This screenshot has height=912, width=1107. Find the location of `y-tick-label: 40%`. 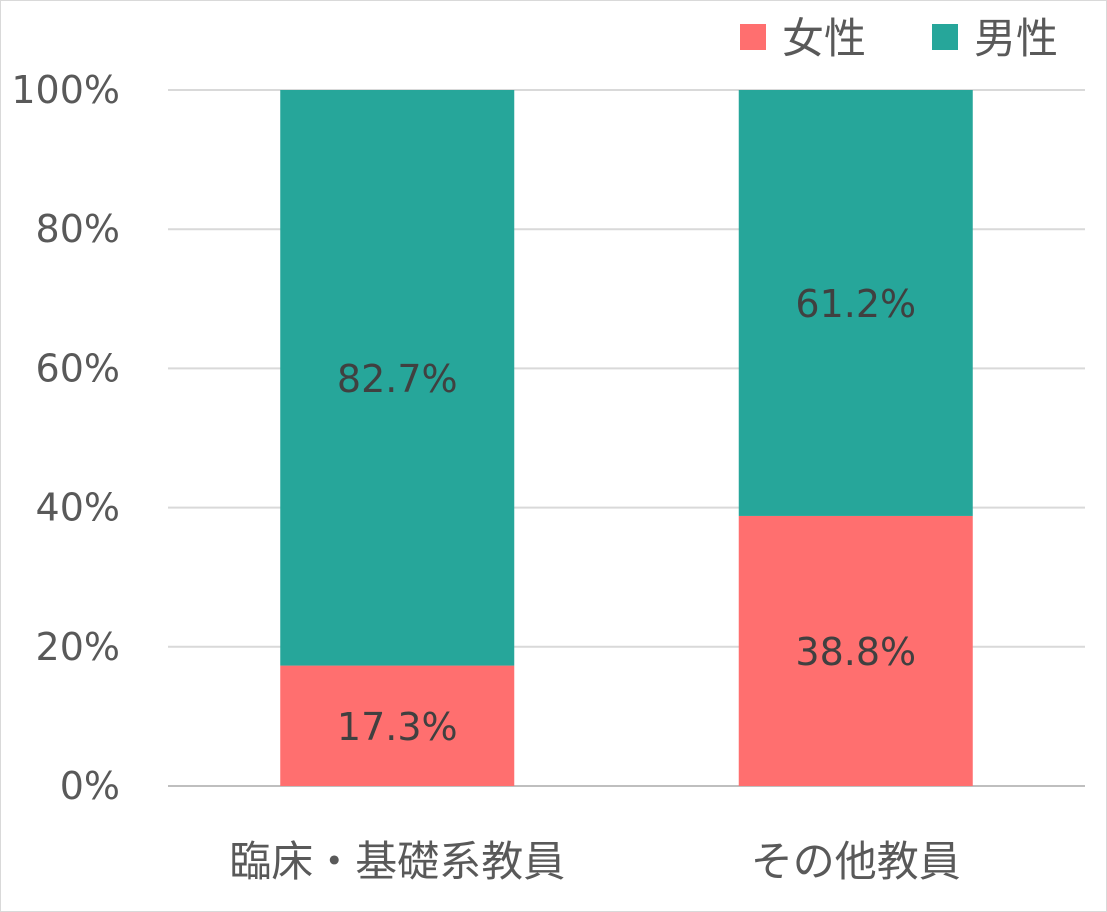

y-tick-label: 40% is located at coordinates (78, 508).